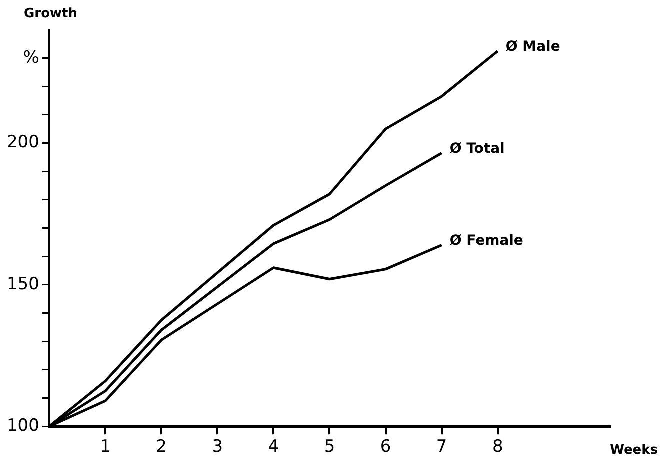 The width and height of the screenshot is (663, 471). I want to click on series-label: Ø Total, so click(477, 148).